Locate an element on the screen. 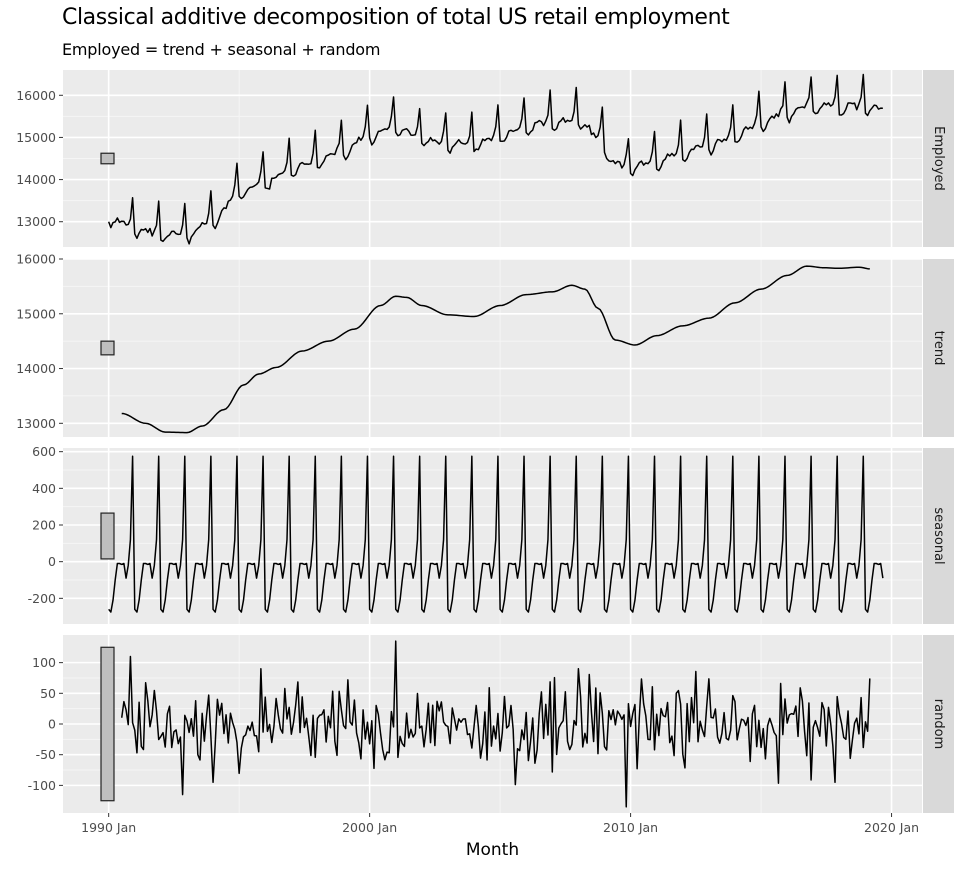 The width and height of the screenshot is (966, 871). y-tick-label: -200 is located at coordinates (42, 598).